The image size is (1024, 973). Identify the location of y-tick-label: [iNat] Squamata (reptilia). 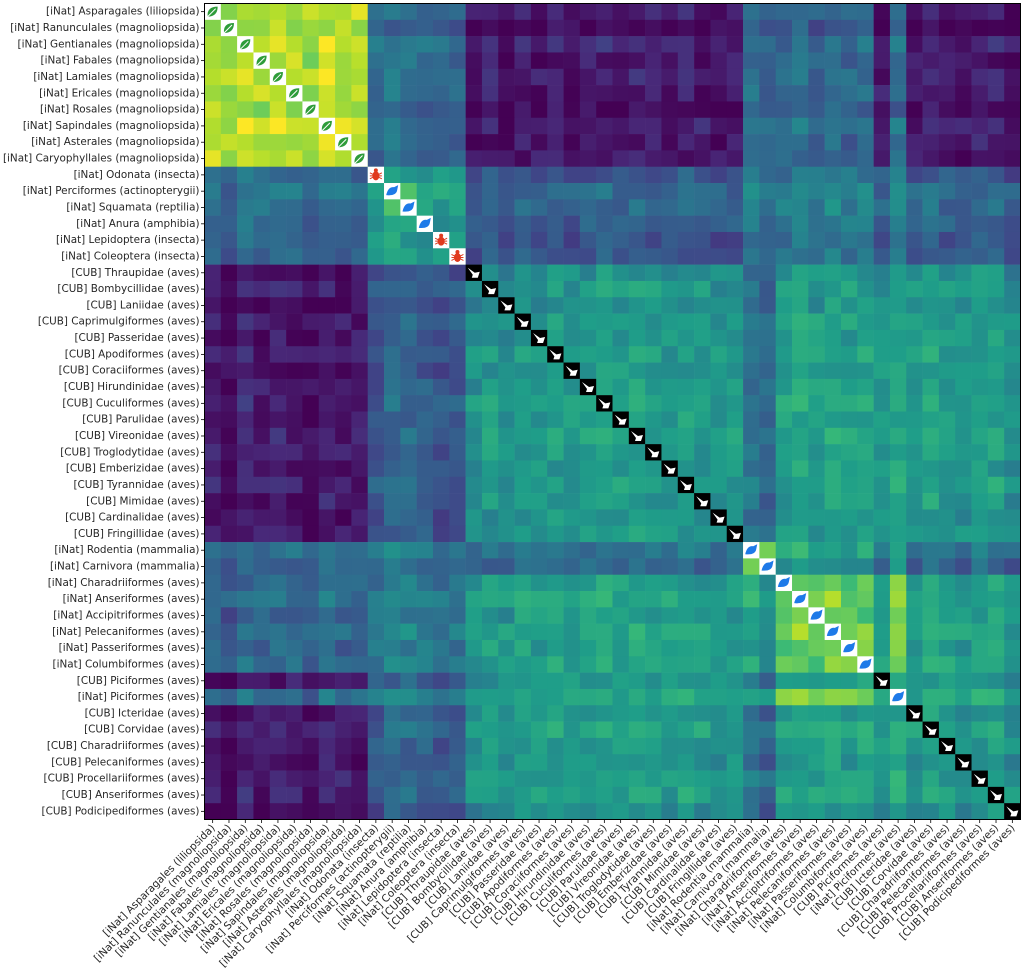
(132, 208).